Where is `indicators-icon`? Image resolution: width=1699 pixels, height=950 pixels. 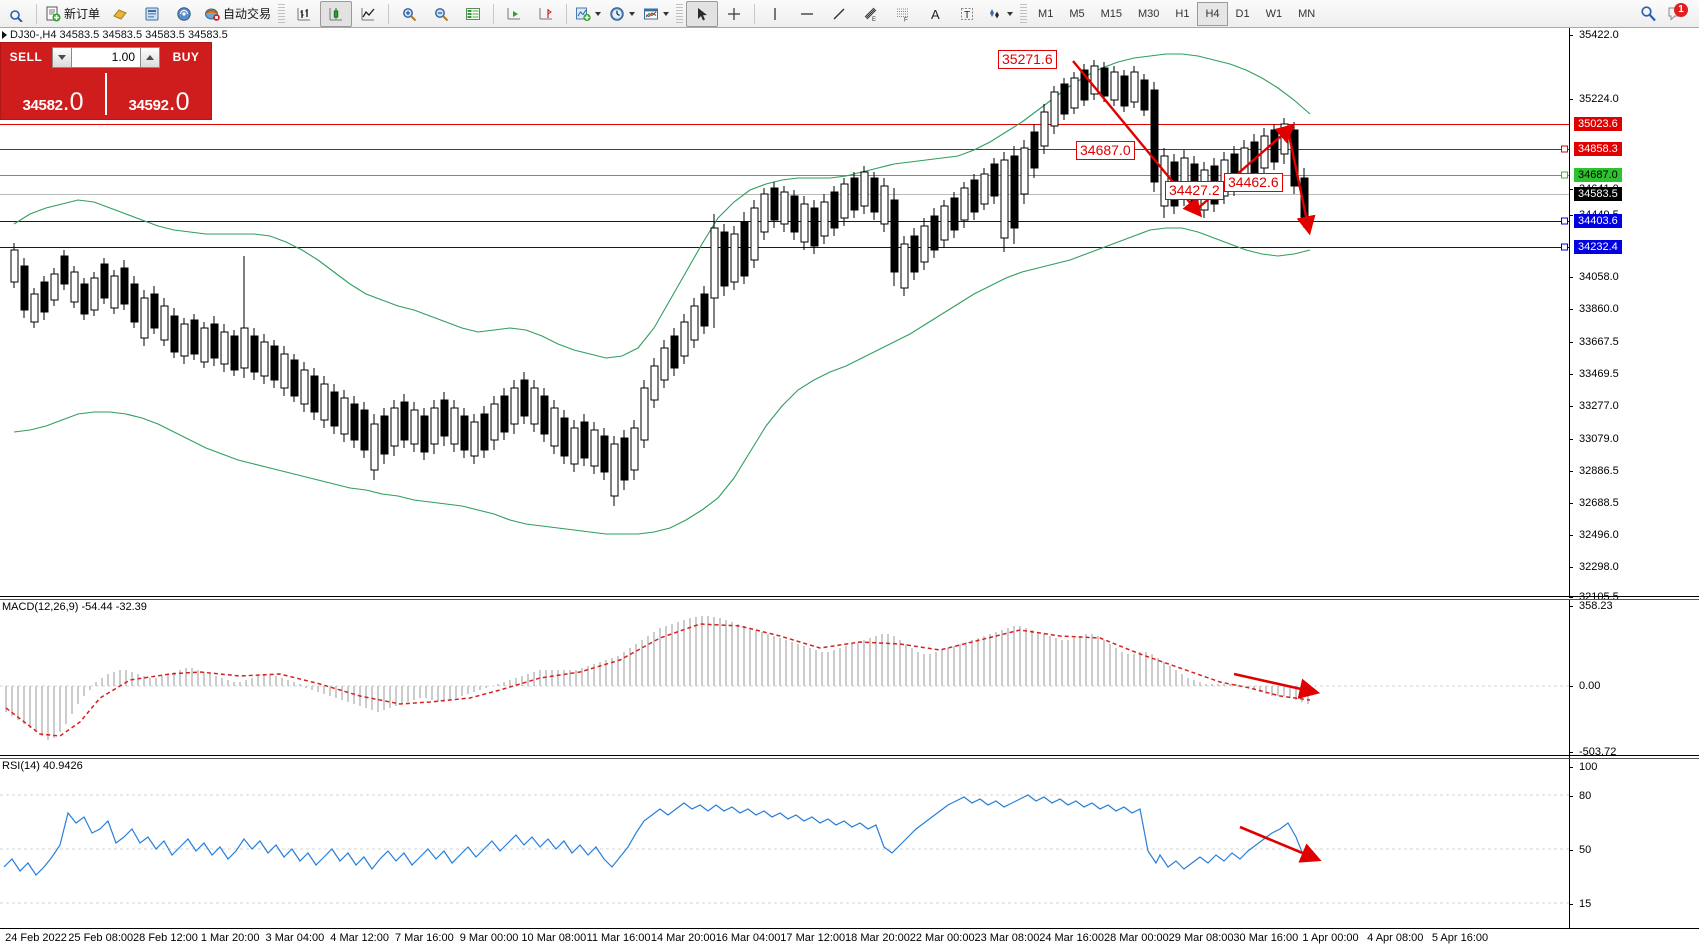
indicators-icon is located at coordinates (120, 14).